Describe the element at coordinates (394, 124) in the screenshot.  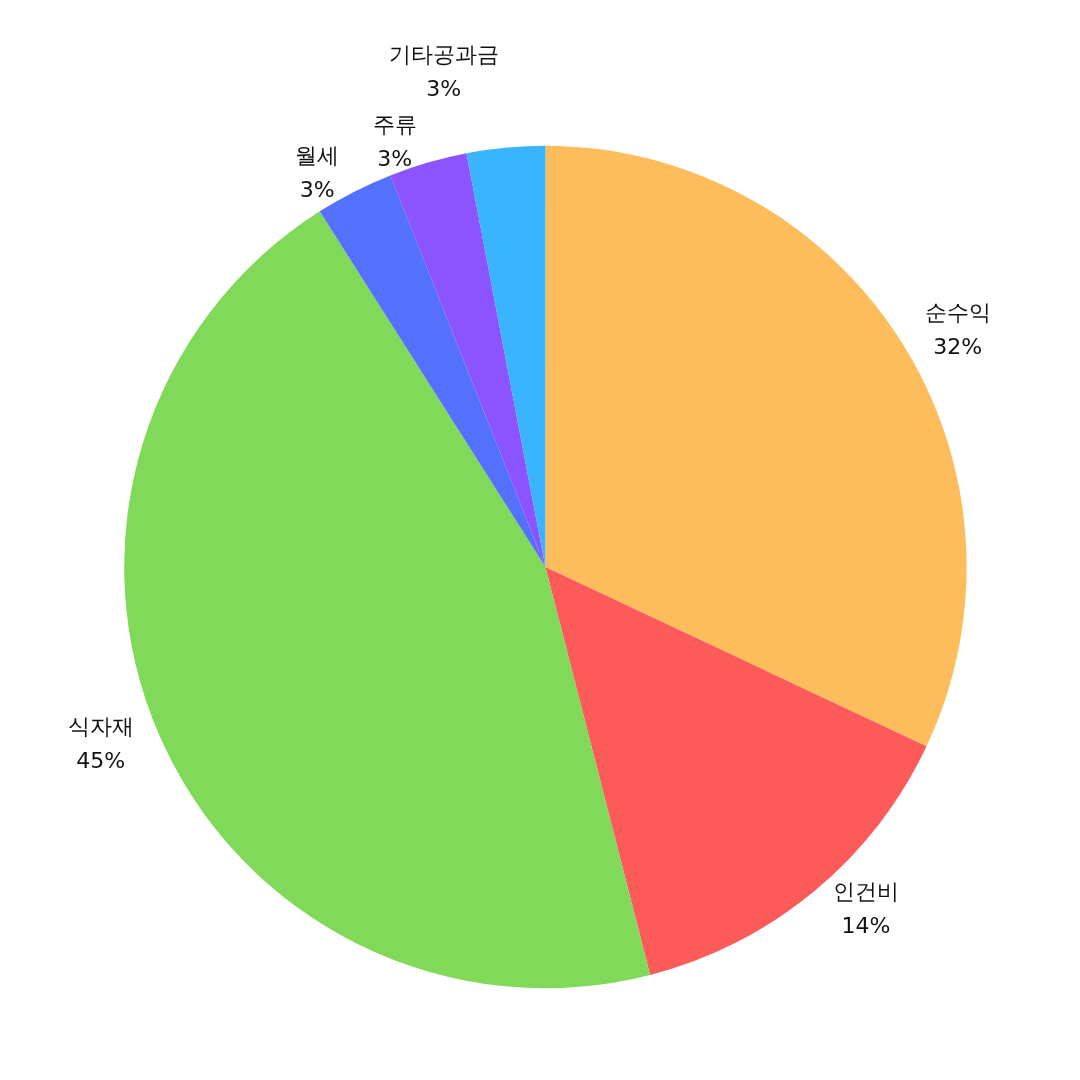
I see `slice-label: 주류` at that location.